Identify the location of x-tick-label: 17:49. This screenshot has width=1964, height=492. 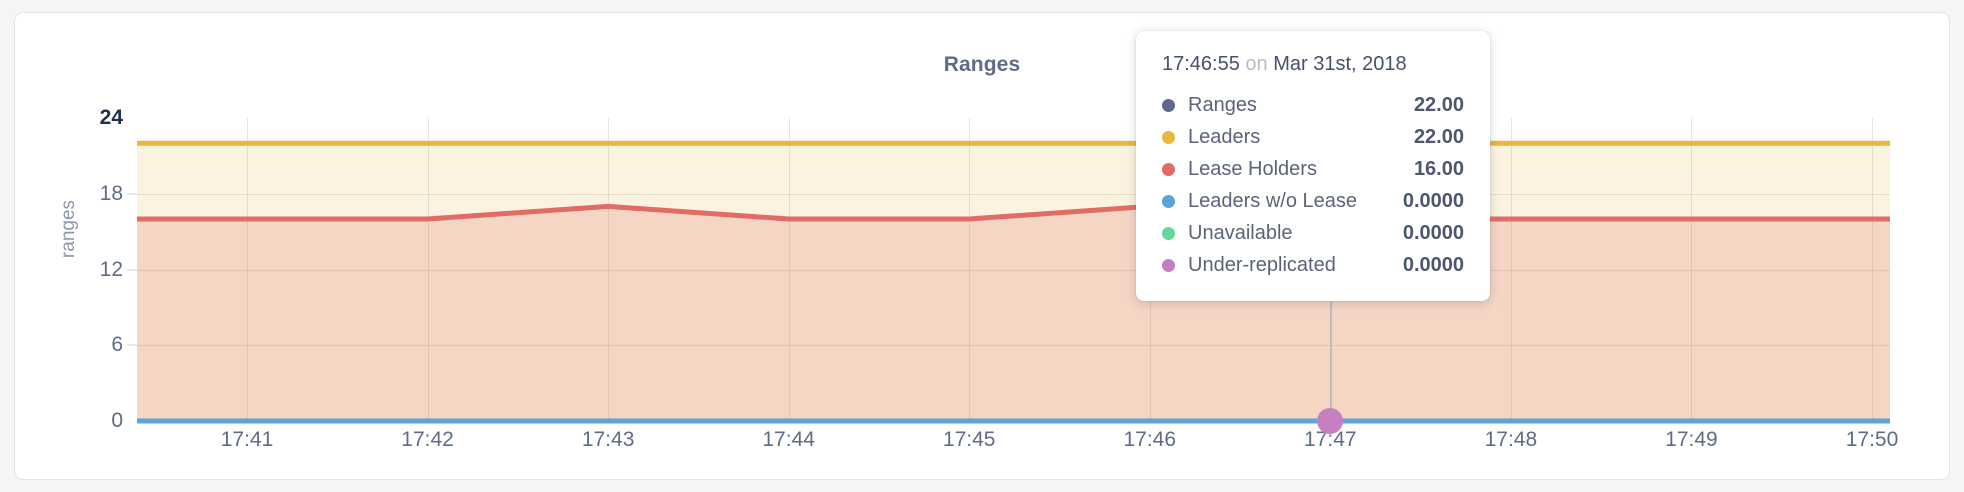
(1691, 439).